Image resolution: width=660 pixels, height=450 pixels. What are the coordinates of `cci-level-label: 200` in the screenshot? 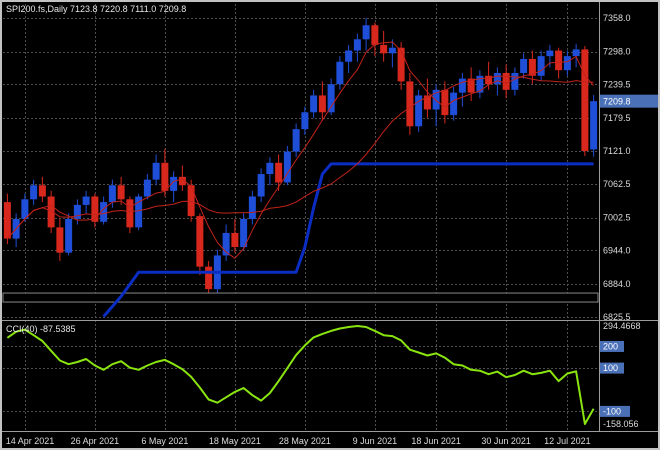 It's located at (610, 346).